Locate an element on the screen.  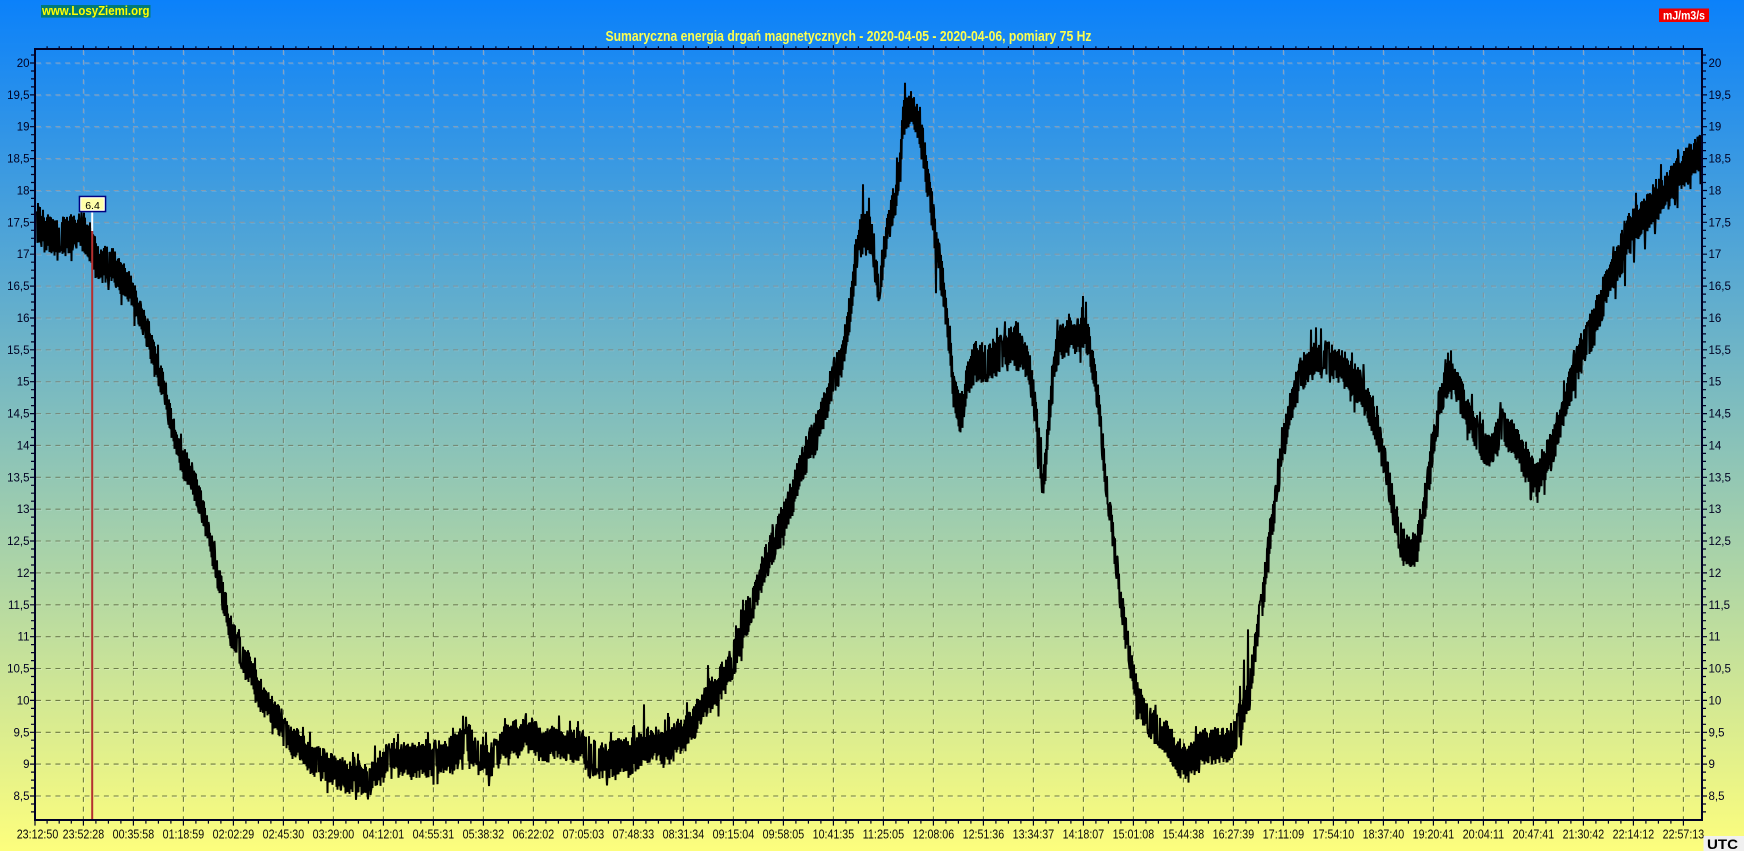
svg-text: 11:25:05 is located at coordinates (884, 834).